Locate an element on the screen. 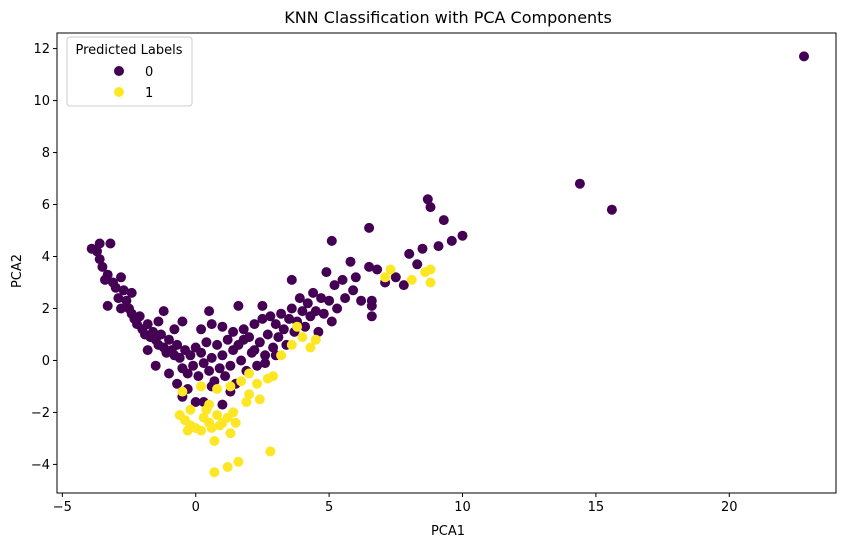 The width and height of the screenshot is (844, 547). chart-title: KNN Classification with PCA Components is located at coordinates (448, 17).